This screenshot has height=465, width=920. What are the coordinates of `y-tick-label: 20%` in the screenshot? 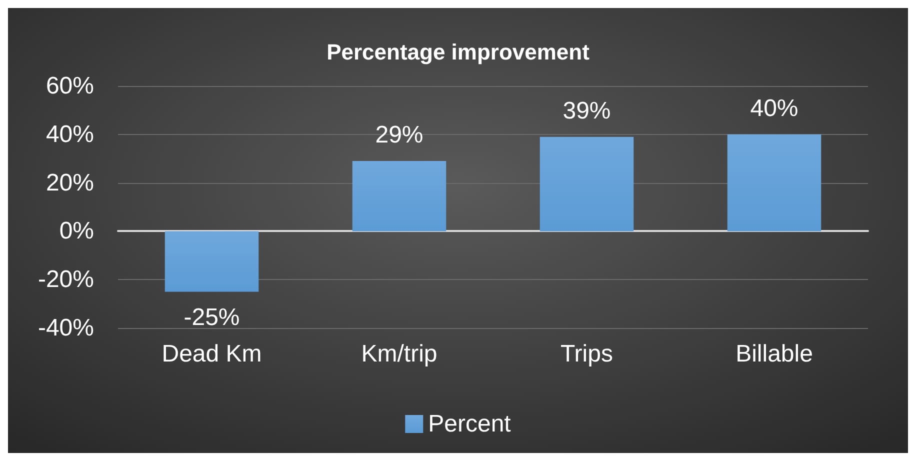 It's located at (70, 182).